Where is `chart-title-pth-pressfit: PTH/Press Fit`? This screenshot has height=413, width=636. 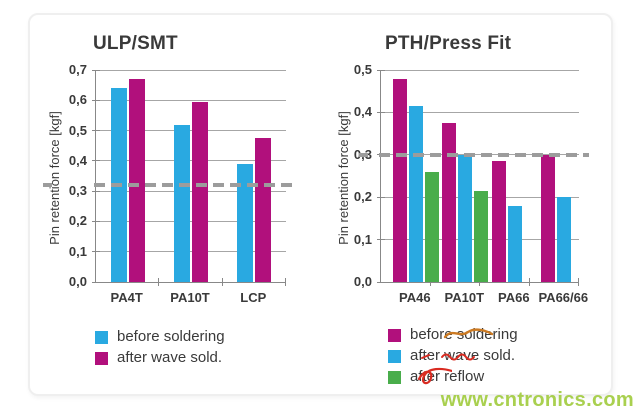 chart-title-pth-pressfit: PTH/Press Fit is located at coordinates (448, 43).